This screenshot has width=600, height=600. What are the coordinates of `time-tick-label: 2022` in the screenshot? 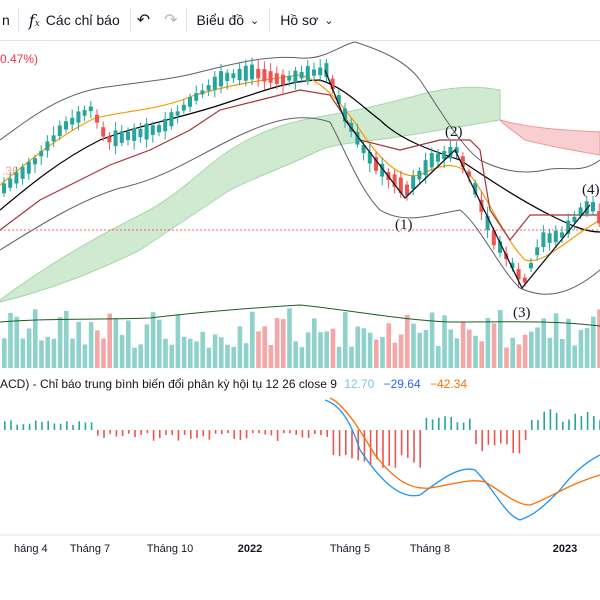 It's located at (250, 549).